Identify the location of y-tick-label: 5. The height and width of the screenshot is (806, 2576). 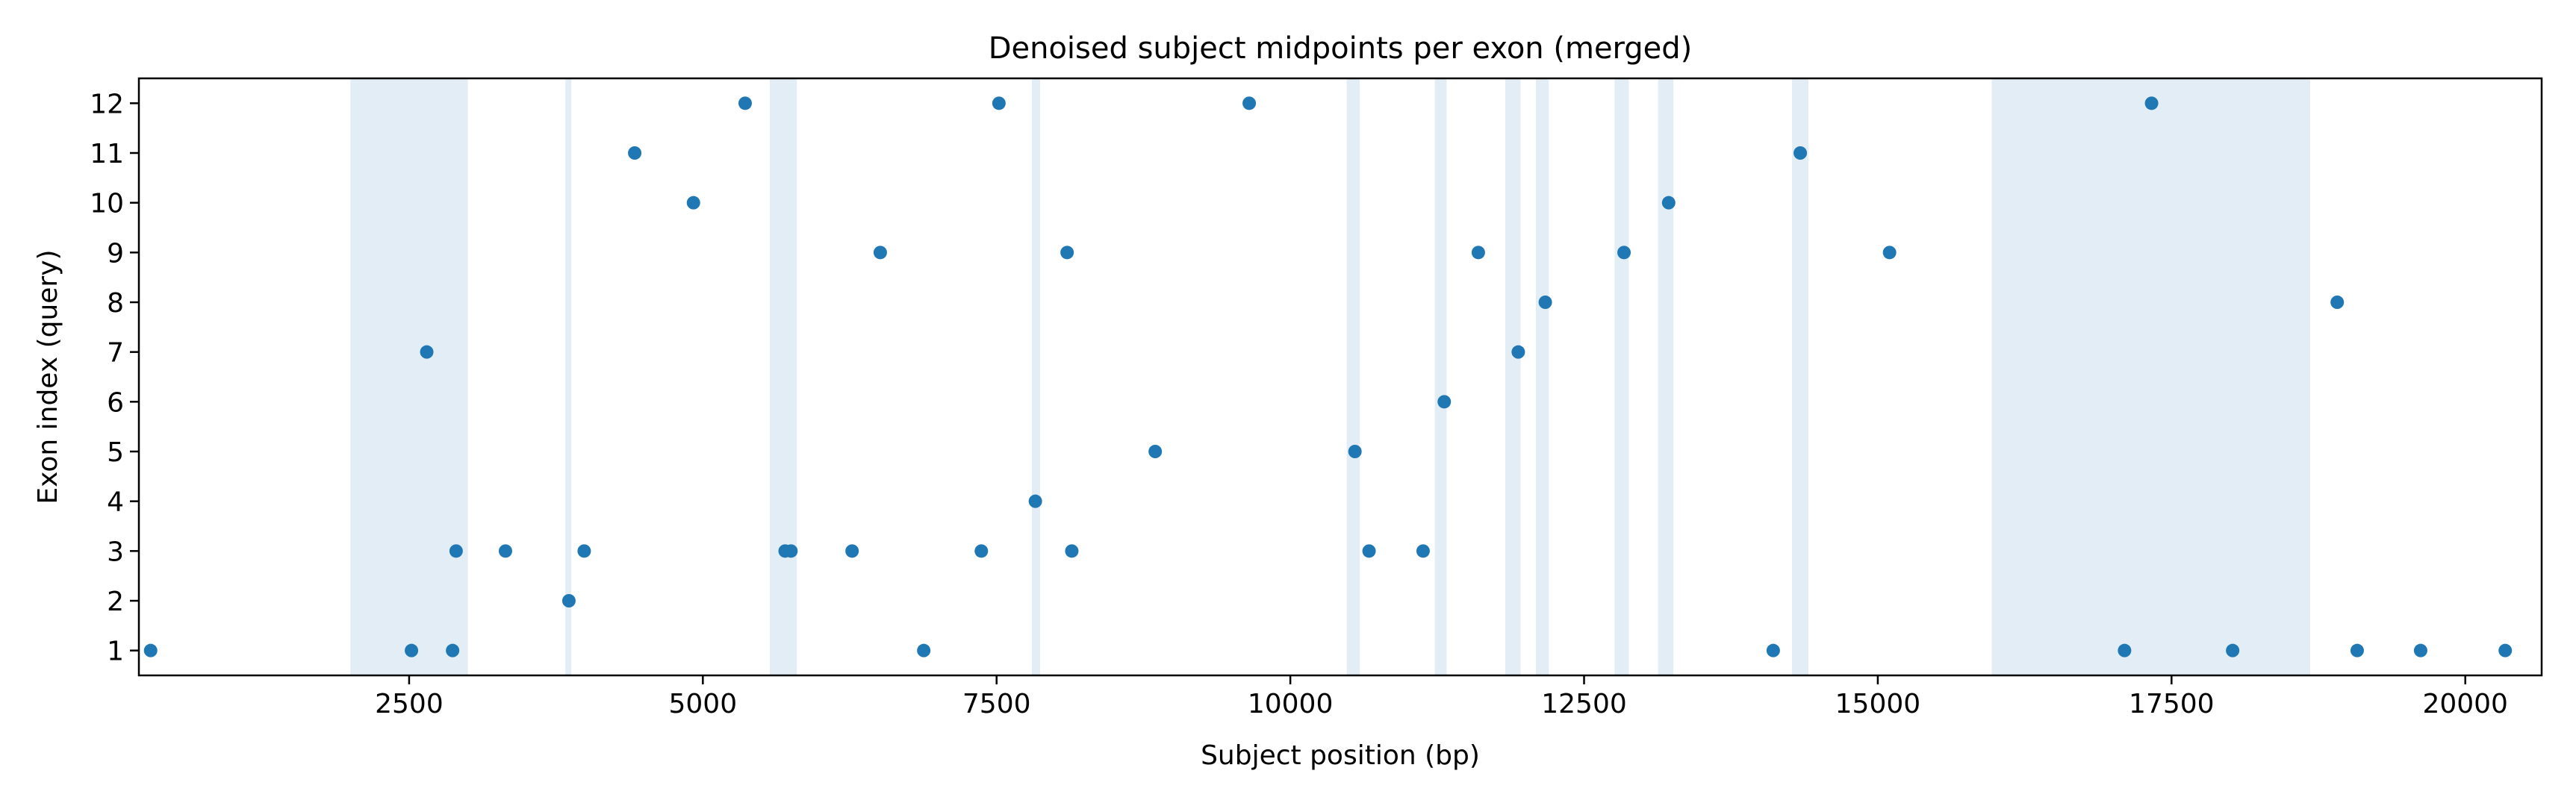
(115, 452).